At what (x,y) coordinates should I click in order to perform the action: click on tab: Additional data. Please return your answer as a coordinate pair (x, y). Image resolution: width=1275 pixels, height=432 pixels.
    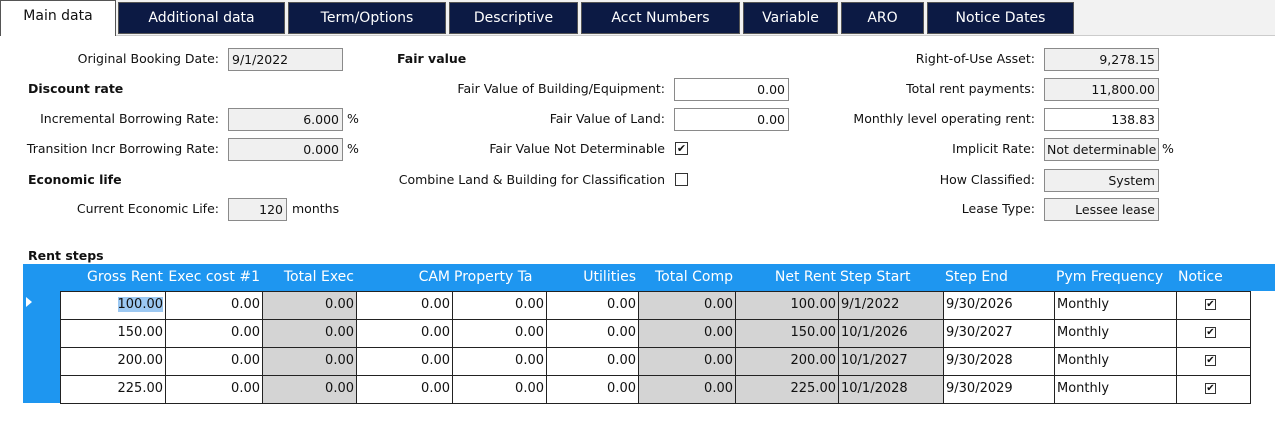
    Looking at the image, I should click on (201, 18).